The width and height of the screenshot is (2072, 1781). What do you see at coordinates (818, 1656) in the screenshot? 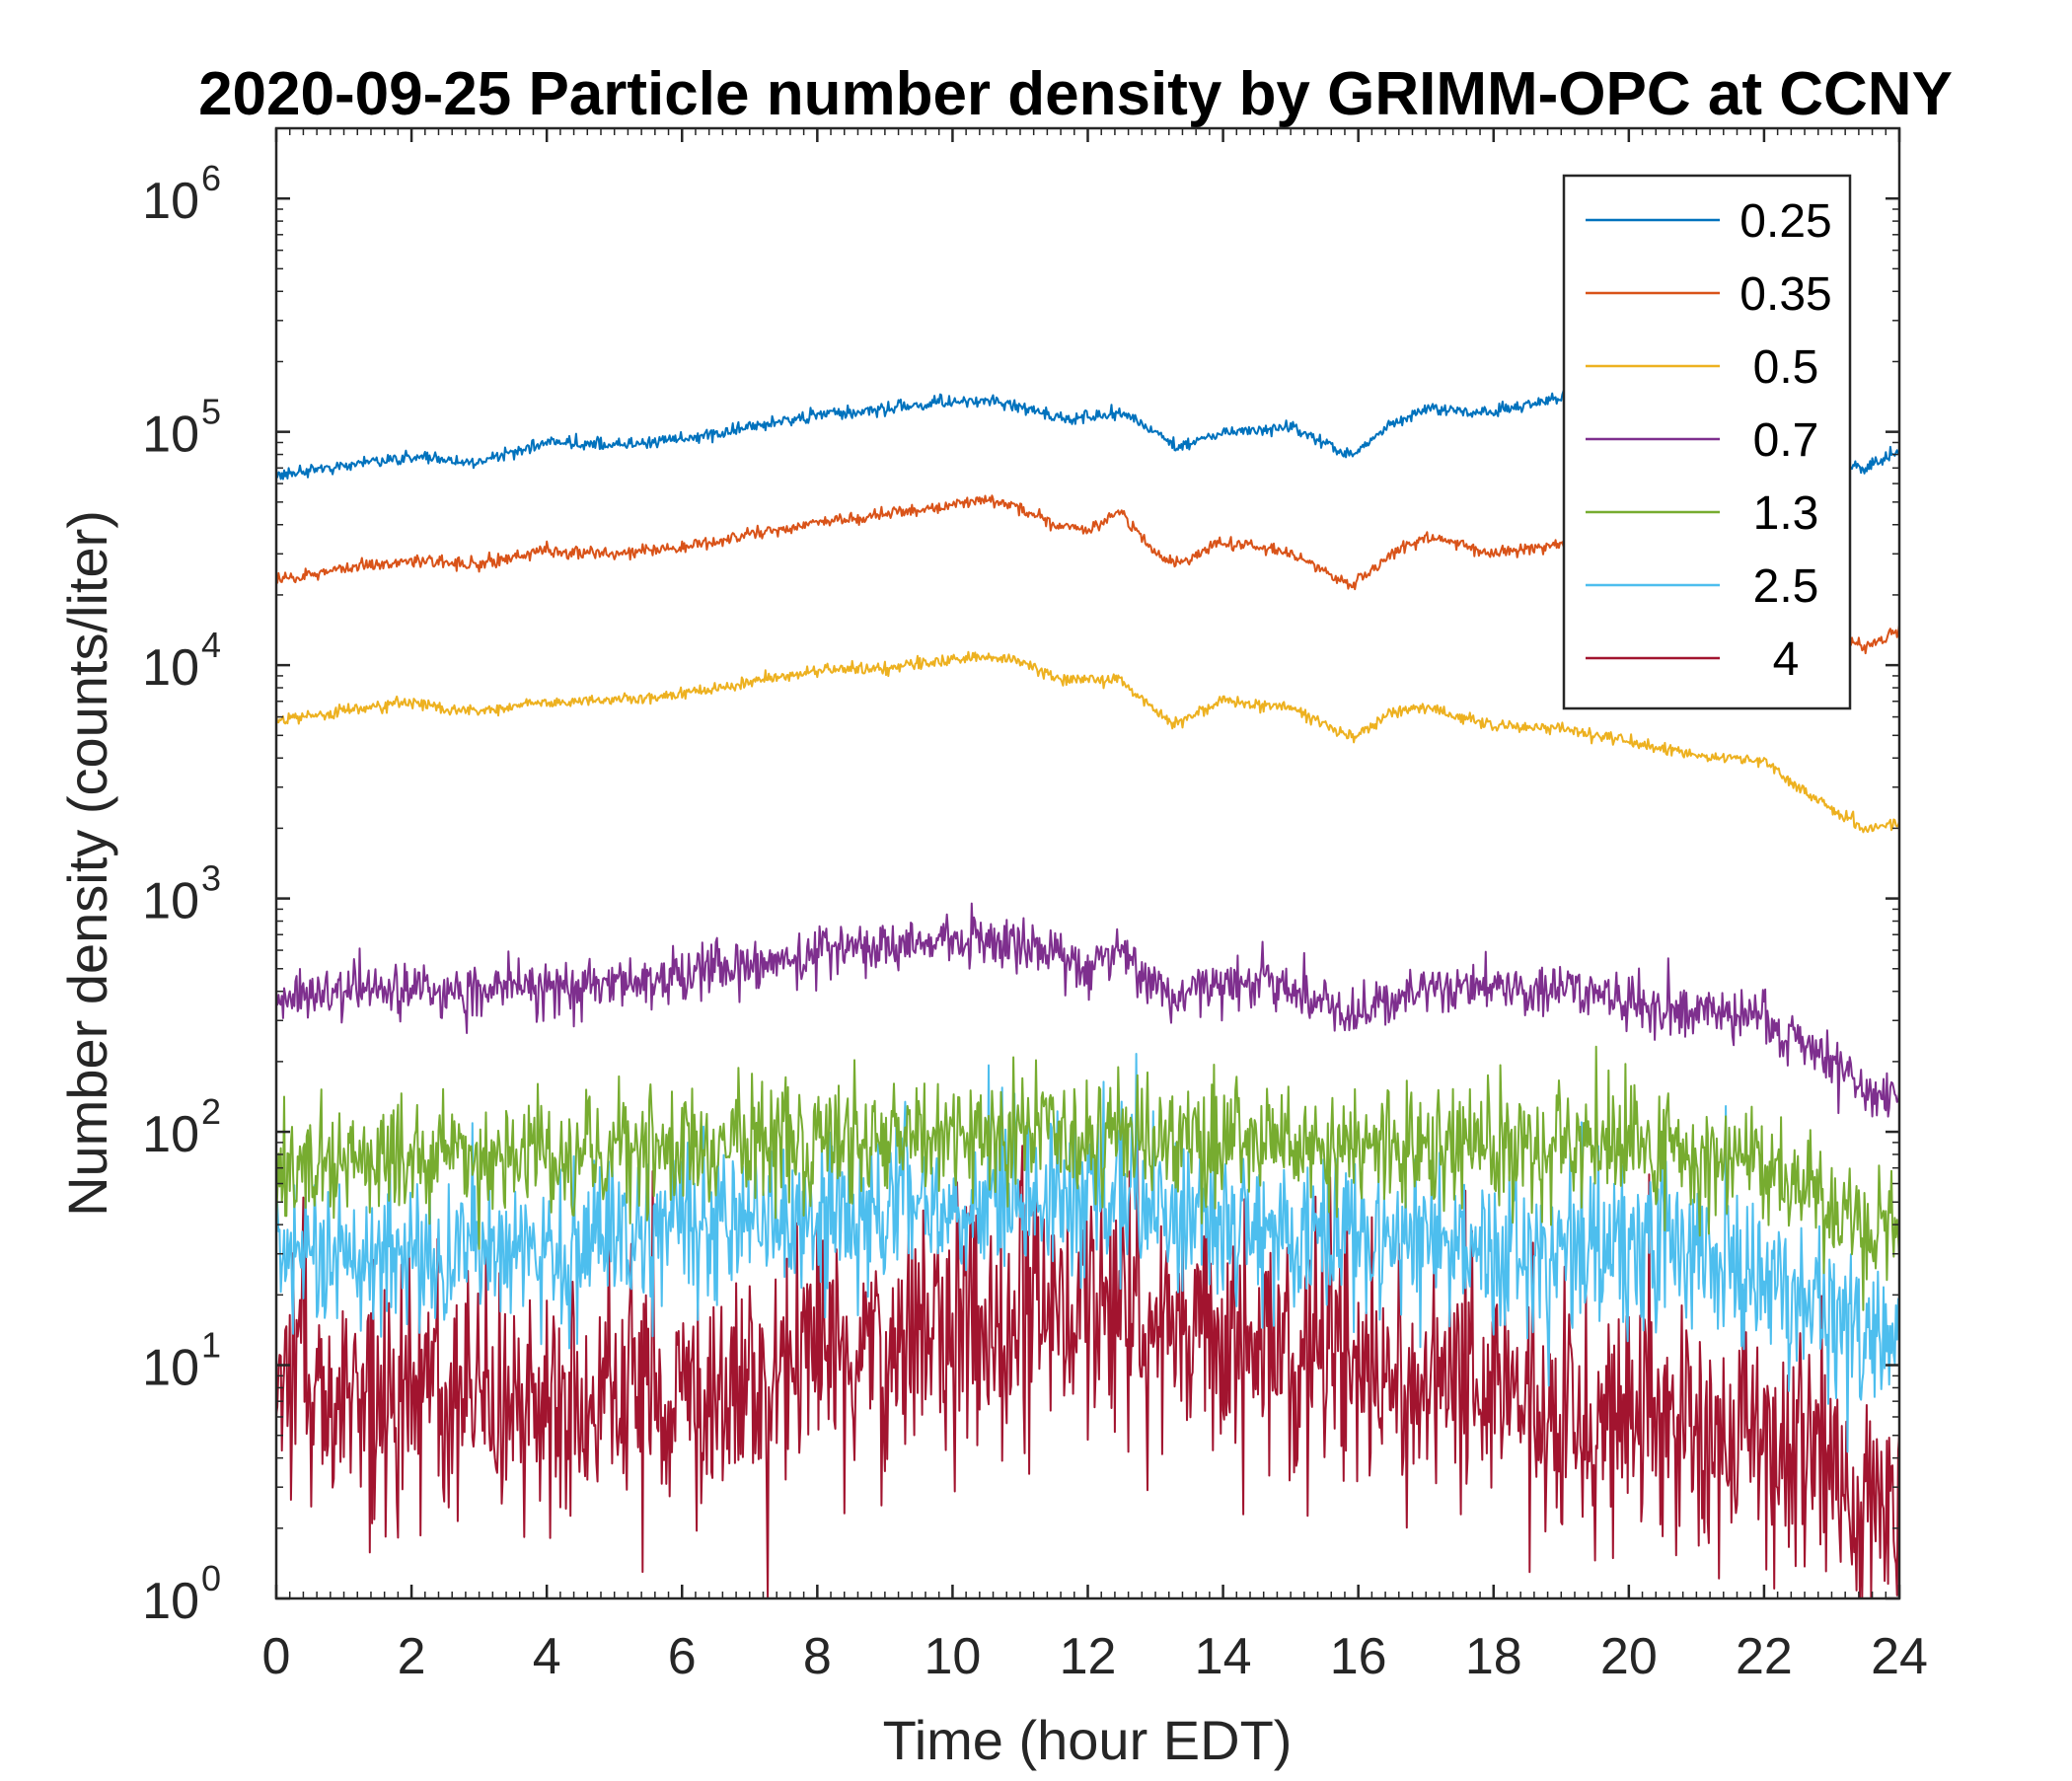
I see `x-tick-label: 8` at bounding box center [818, 1656].